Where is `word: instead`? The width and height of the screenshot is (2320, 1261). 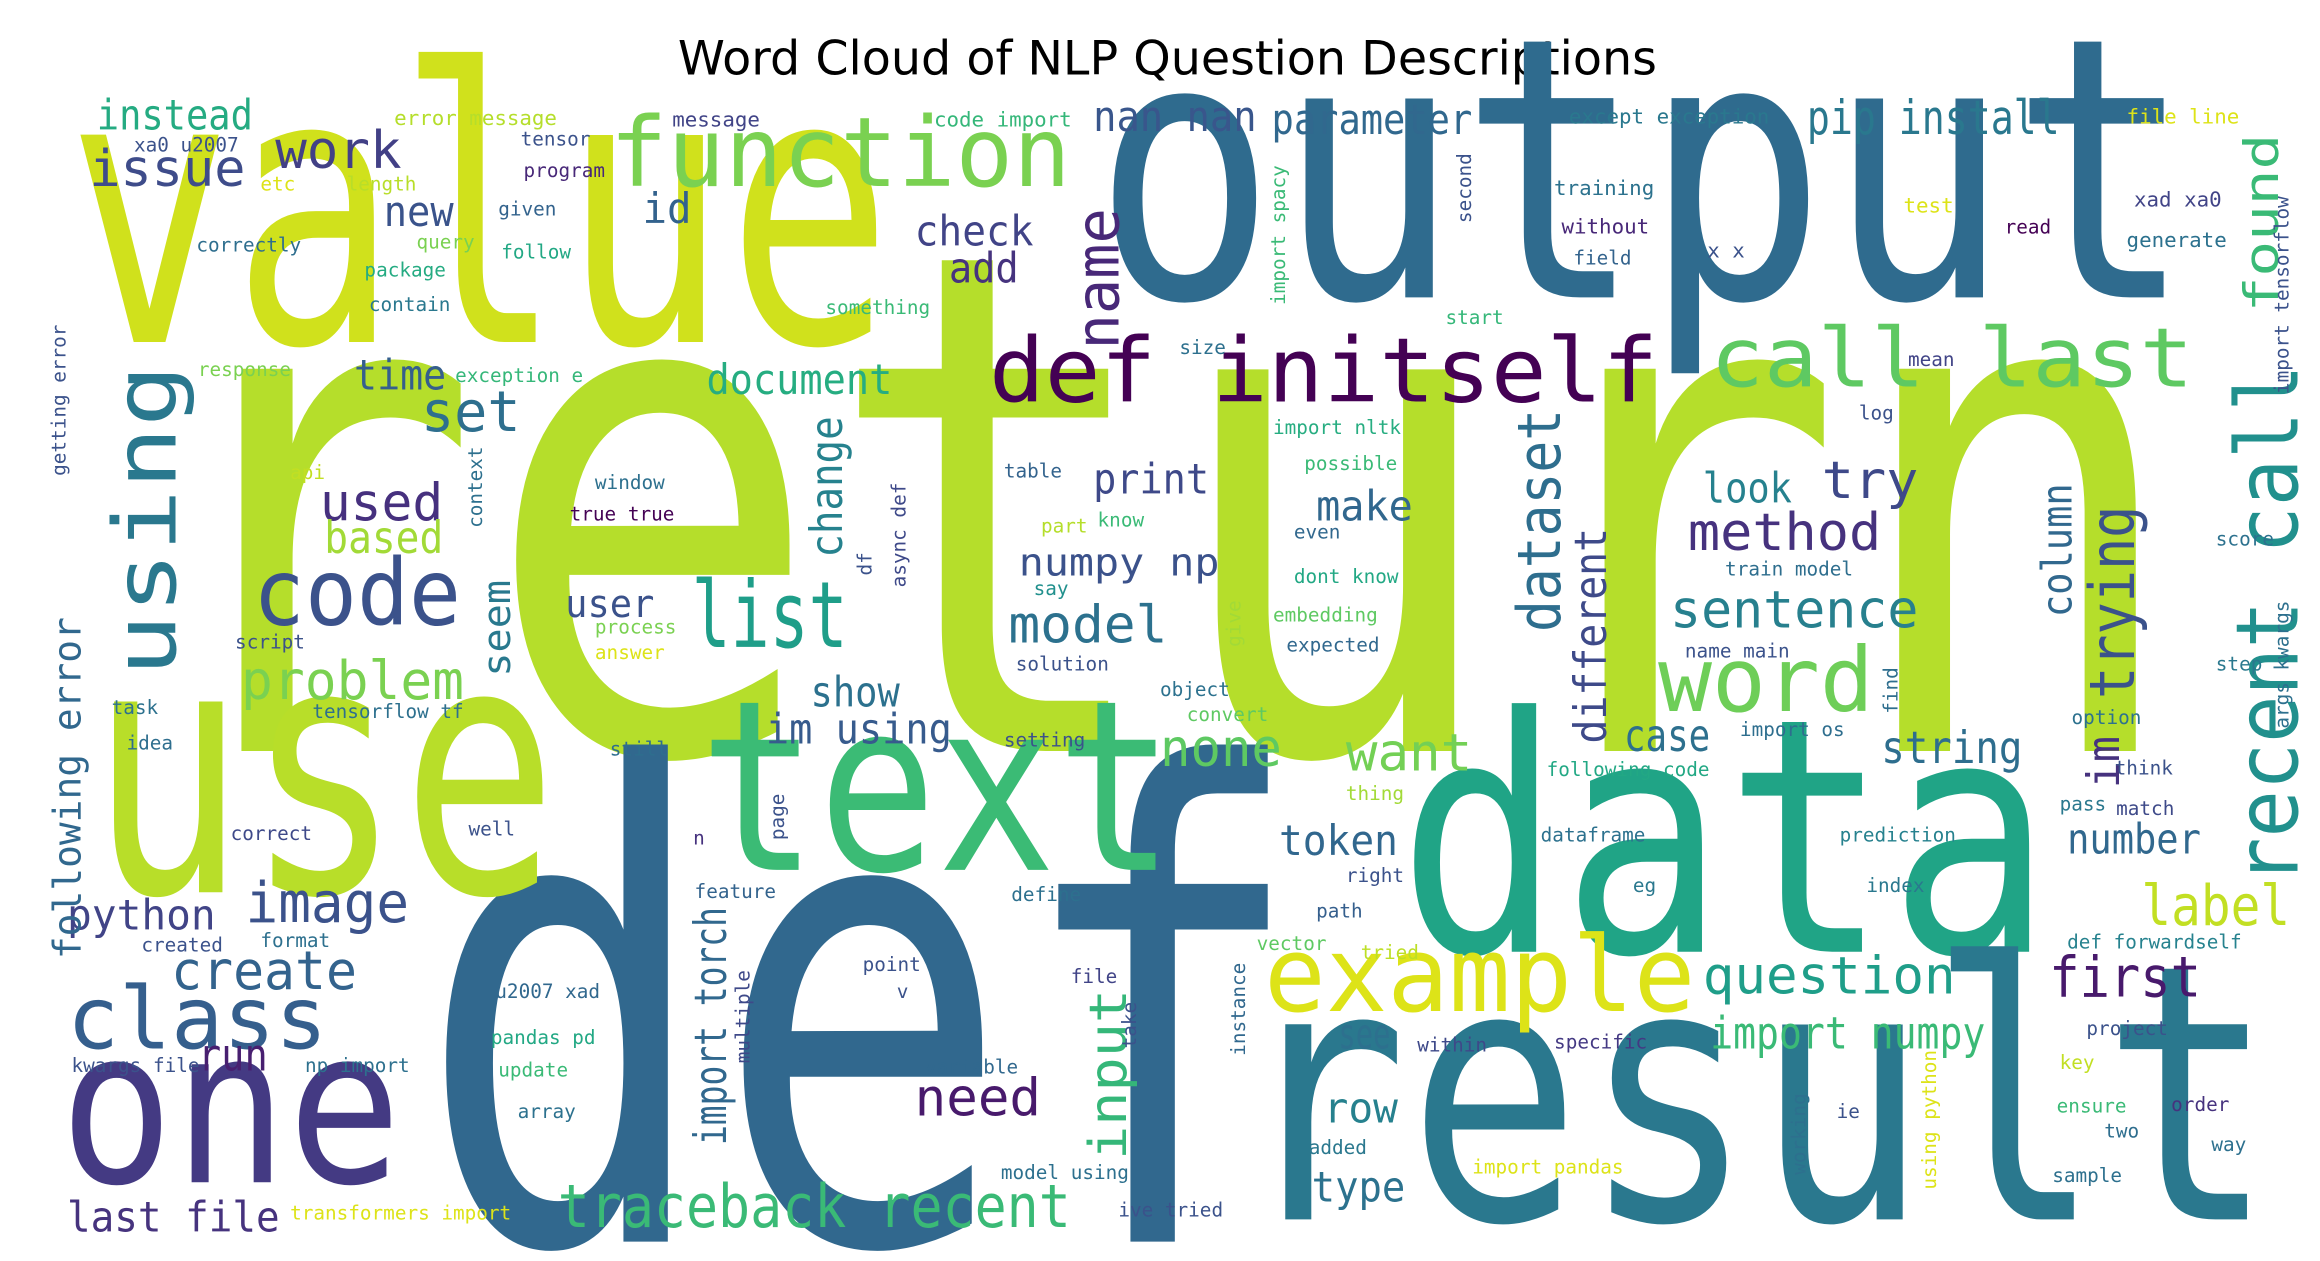
word: instead is located at coordinates (175, 114).